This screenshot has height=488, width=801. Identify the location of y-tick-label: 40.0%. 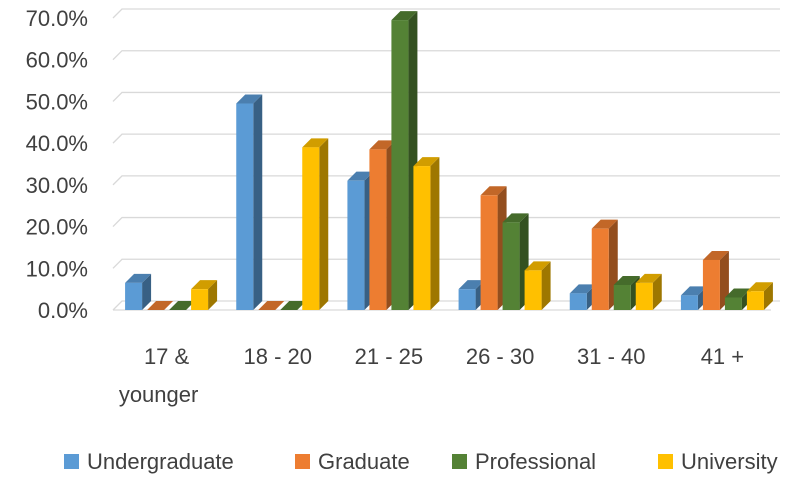
(57, 143).